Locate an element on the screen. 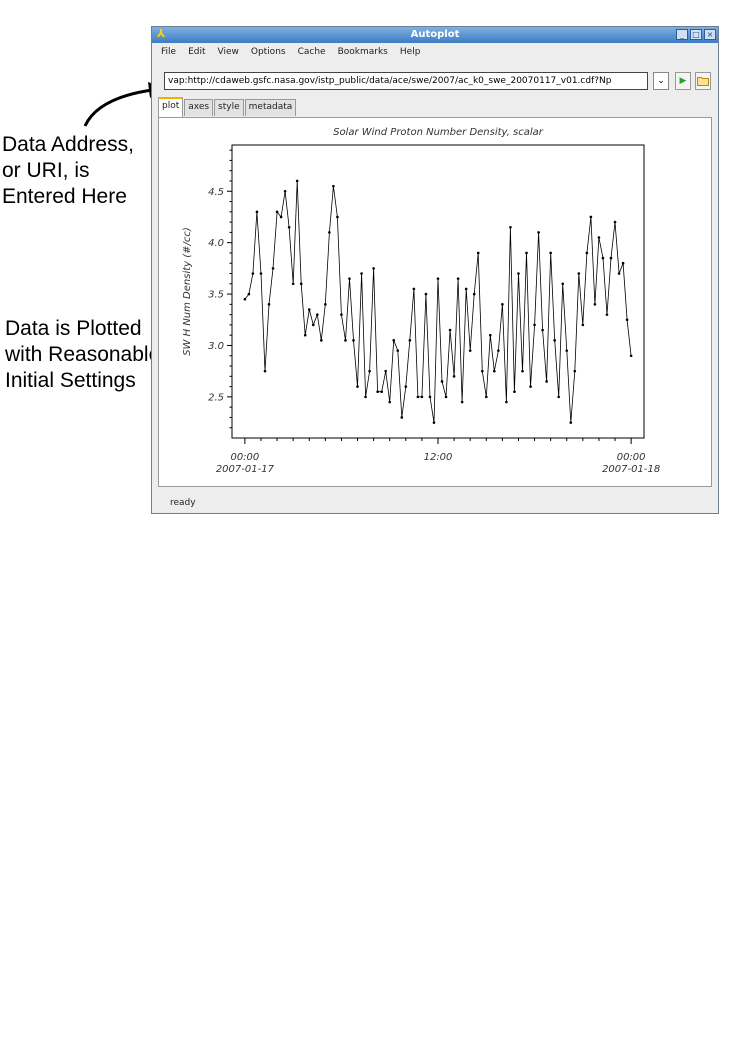 This screenshot has height=1052, width=744. browse-button is located at coordinates (703, 81).